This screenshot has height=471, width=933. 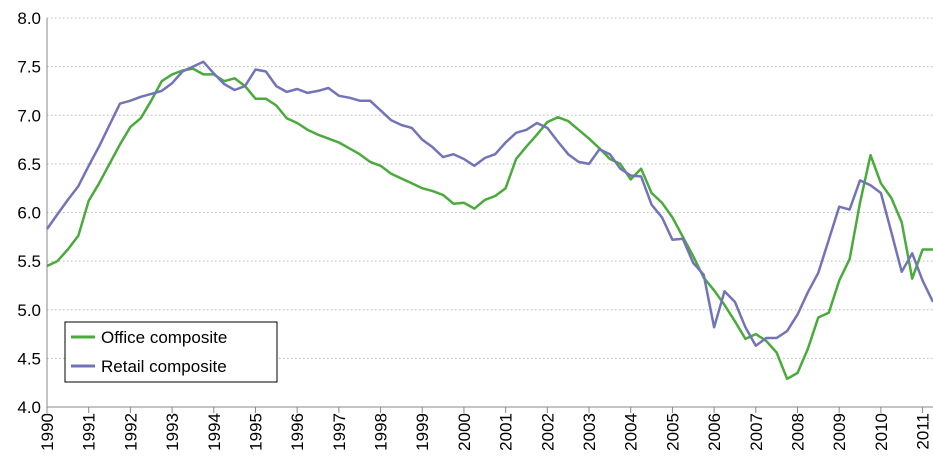 What do you see at coordinates (923, 431) in the screenshot?
I see `x-tick-label: 2011` at bounding box center [923, 431].